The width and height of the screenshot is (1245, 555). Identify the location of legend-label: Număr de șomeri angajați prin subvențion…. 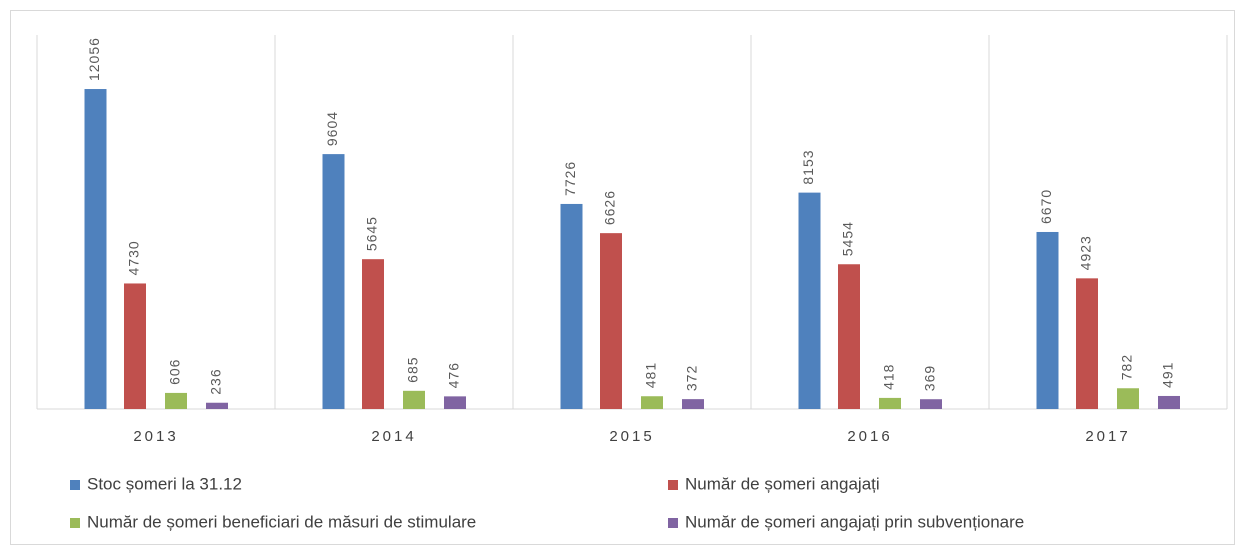
(854, 521).